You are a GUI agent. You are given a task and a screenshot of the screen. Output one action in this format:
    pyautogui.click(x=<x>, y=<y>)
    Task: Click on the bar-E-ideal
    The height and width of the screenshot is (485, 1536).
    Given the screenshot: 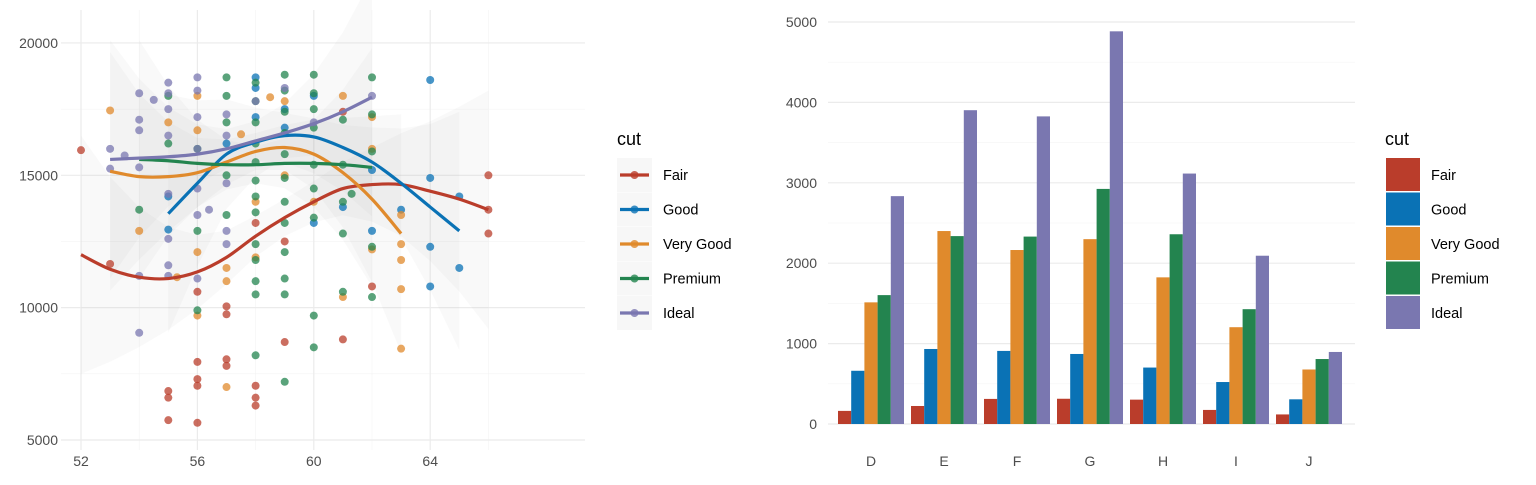 What is the action you would take?
    pyautogui.click(x=970, y=267)
    